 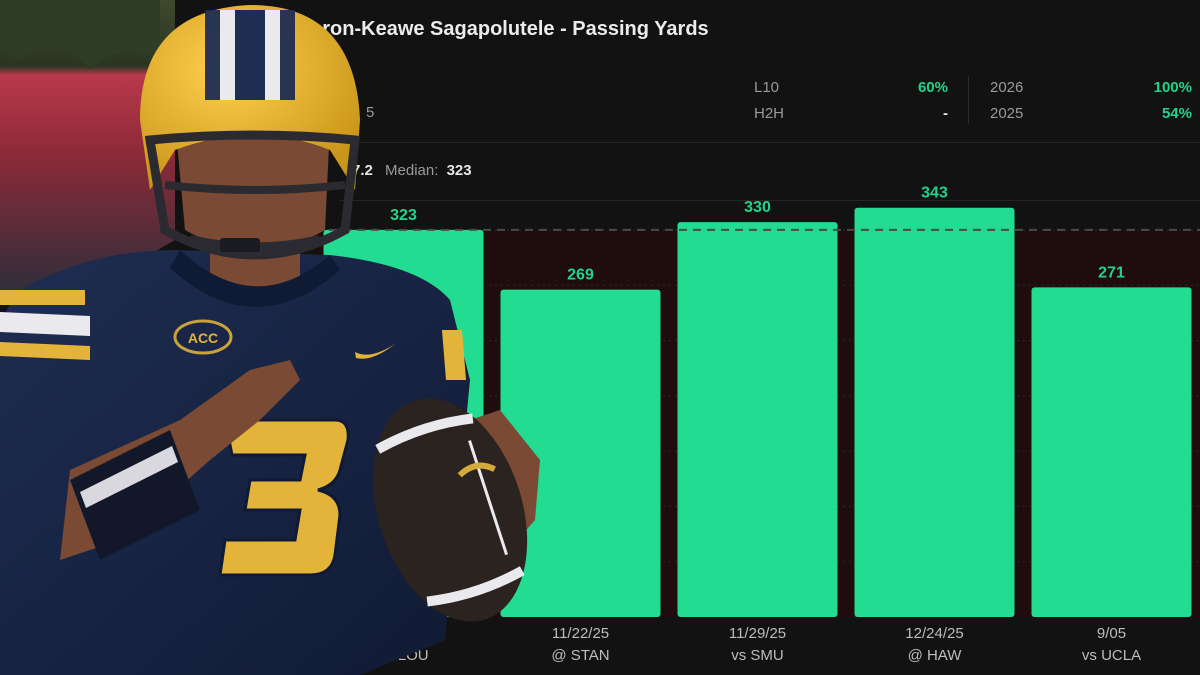 I want to click on stat-value-h2h: -, so click(x=945, y=113).